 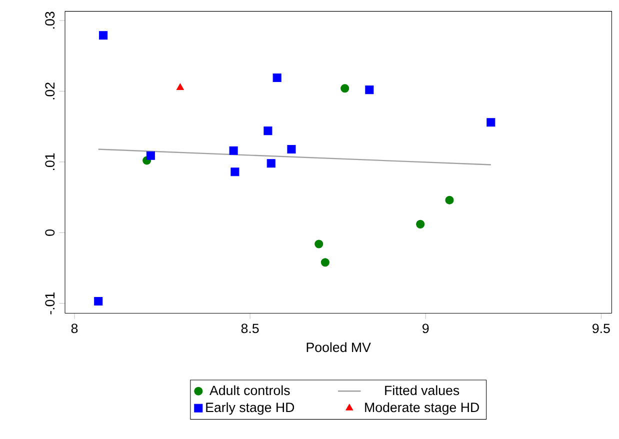 What do you see at coordinates (422, 390) in the screenshot?
I see `legend-label: Fitted values` at bounding box center [422, 390].